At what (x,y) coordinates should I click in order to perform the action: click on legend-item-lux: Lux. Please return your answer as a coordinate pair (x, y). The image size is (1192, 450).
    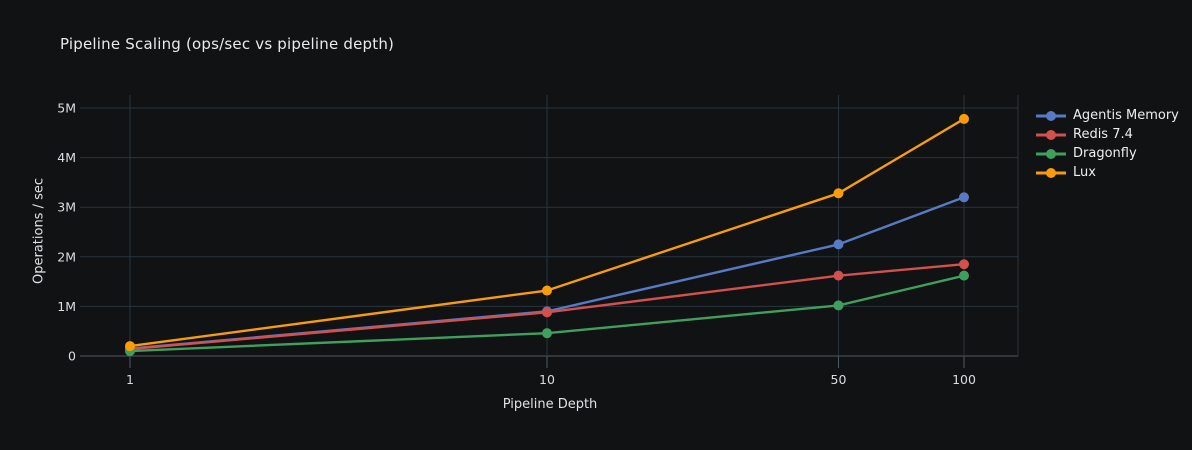
    Looking at the image, I should click on (1107, 172).